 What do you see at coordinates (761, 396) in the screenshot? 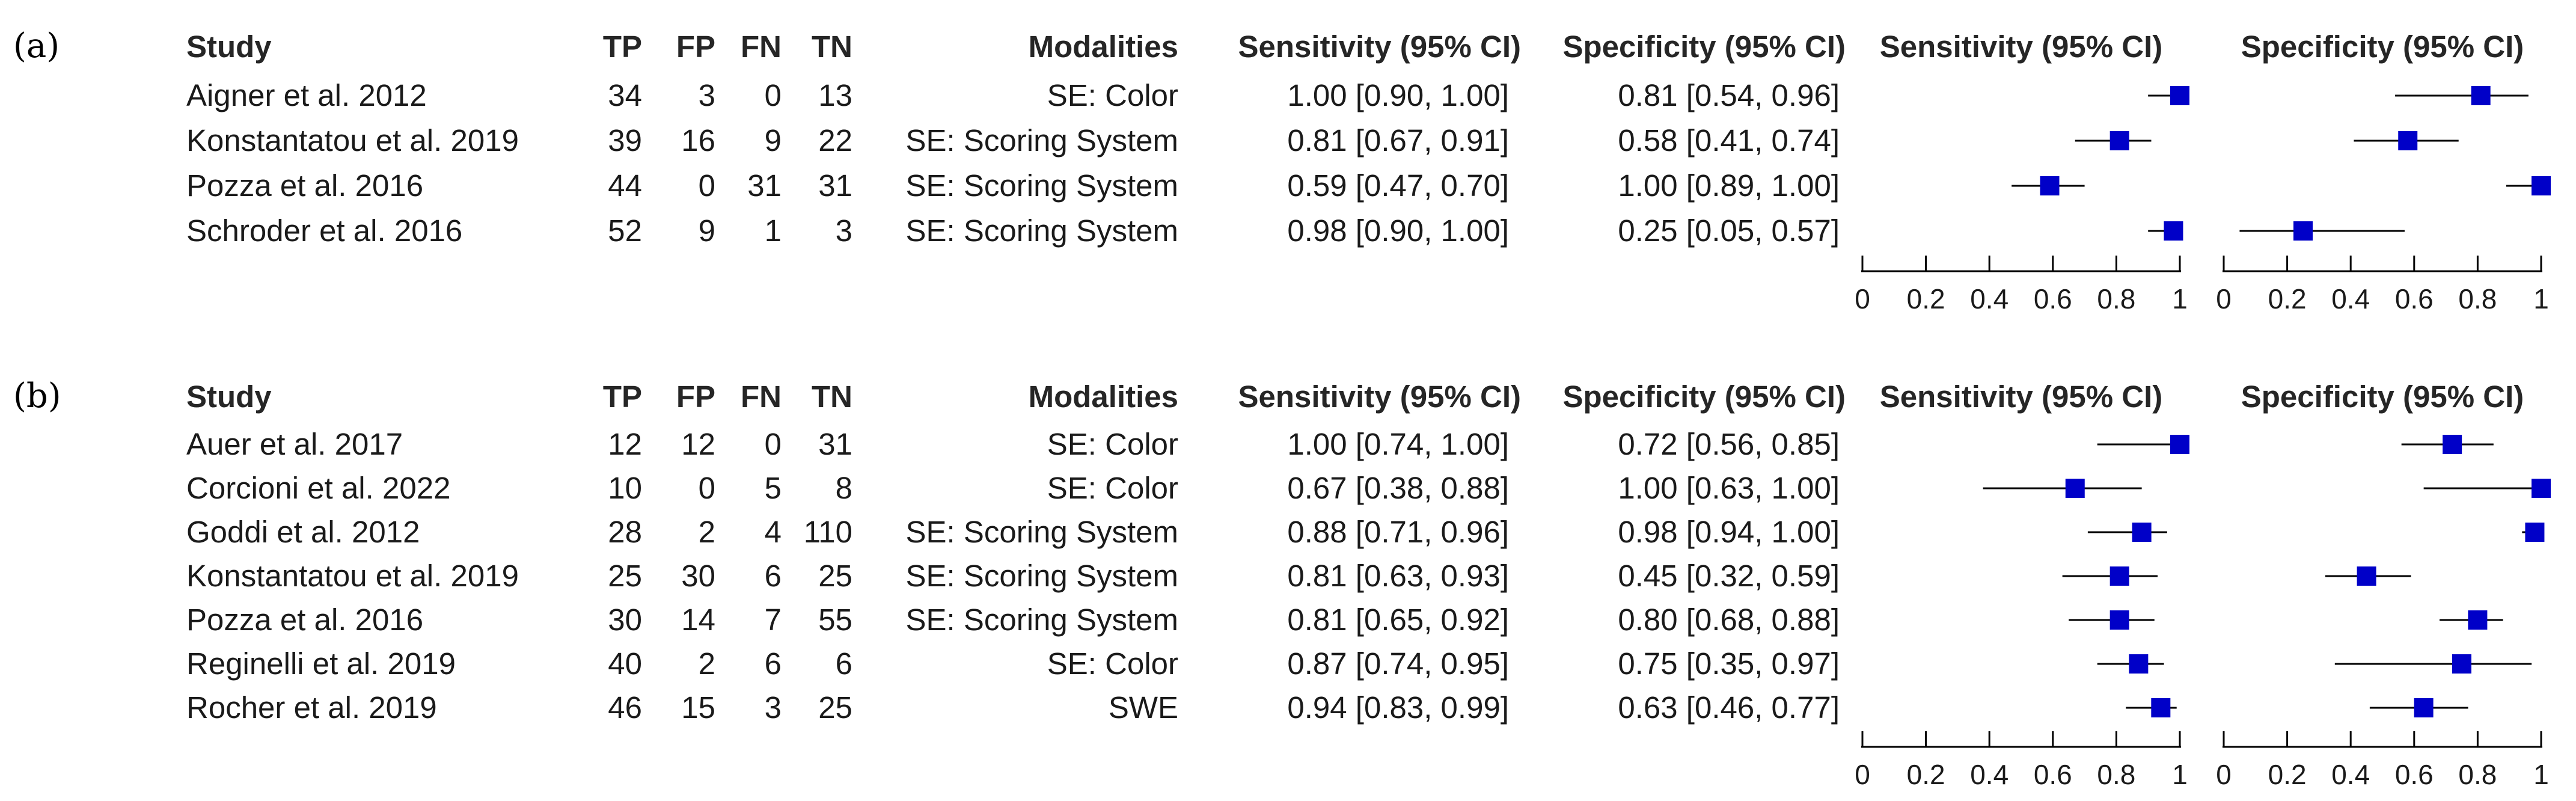
I see `column-header-fn: FN` at bounding box center [761, 396].